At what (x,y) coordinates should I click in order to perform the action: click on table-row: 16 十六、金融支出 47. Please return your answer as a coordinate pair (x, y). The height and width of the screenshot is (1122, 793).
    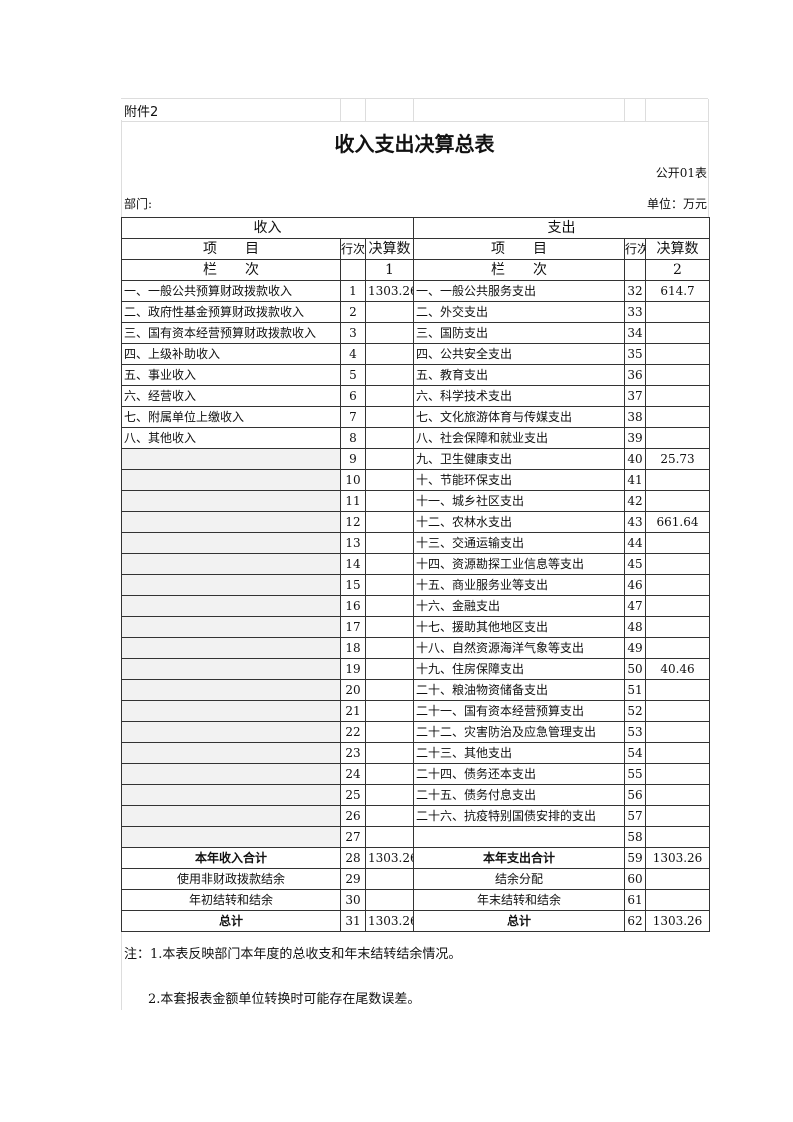
    Looking at the image, I should click on (415, 606).